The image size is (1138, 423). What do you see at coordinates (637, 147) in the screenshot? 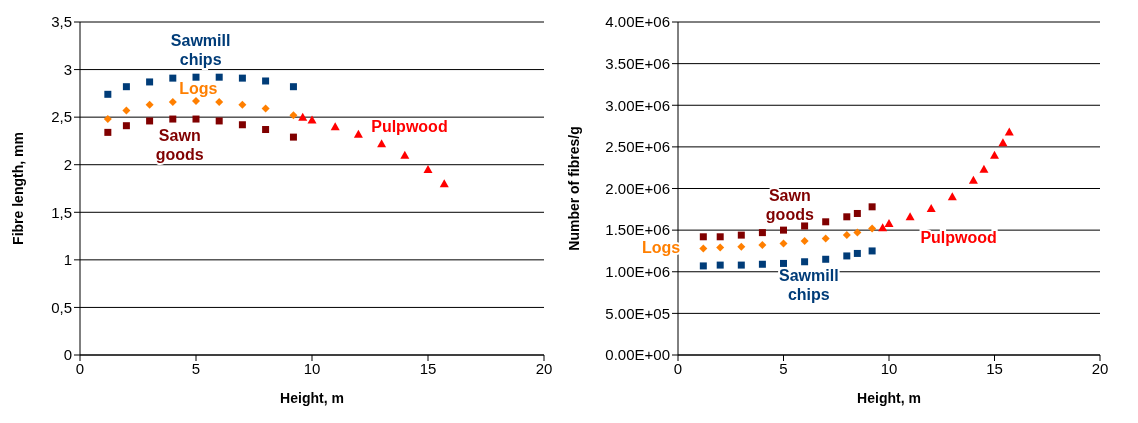
I see `y-tick-label: 2.50E+06` at bounding box center [637, 147].